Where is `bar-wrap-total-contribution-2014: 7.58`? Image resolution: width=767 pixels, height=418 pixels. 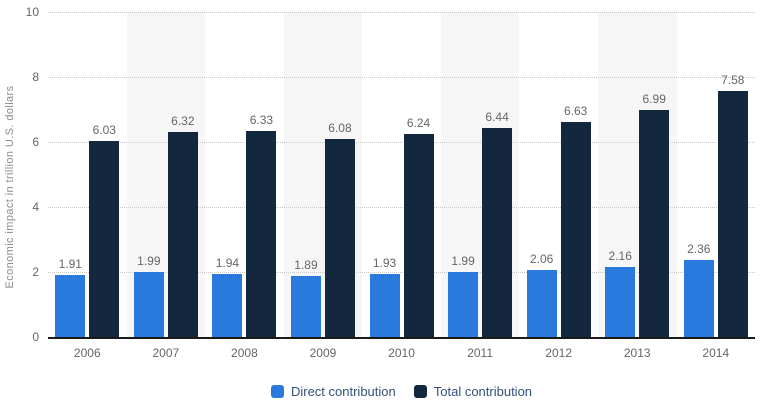 bar-wrap-total-contribution-2014: 7.58 is located at coordinates (732, 204).